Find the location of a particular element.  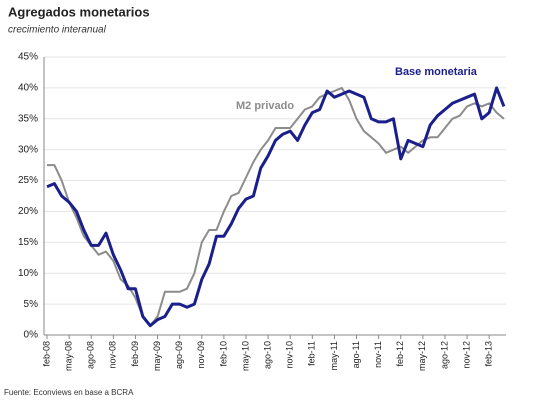

y-tick-label: 5% is located at coordinates (31, 304).